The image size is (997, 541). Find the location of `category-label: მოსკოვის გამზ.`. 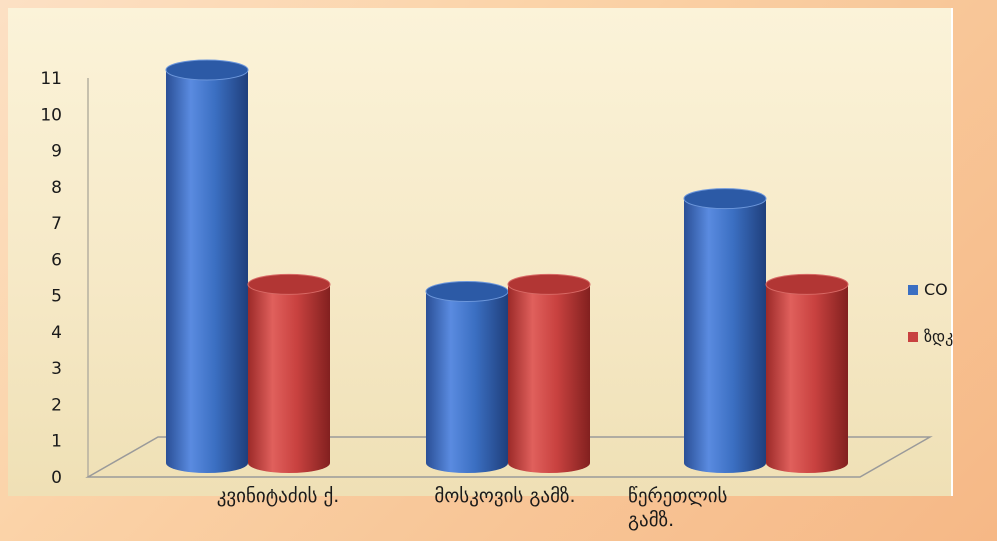

category-label: მოსკოვის გამზ. is located at coordinates (504, 496).